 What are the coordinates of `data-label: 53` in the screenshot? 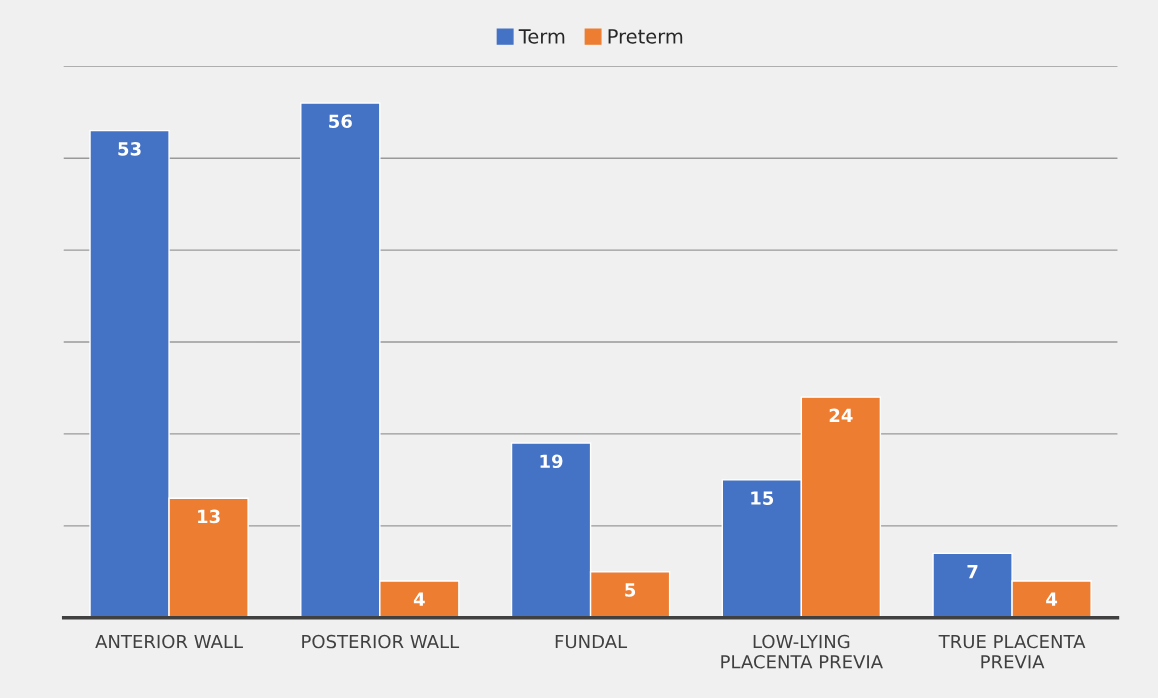 It's located at (129, 148).